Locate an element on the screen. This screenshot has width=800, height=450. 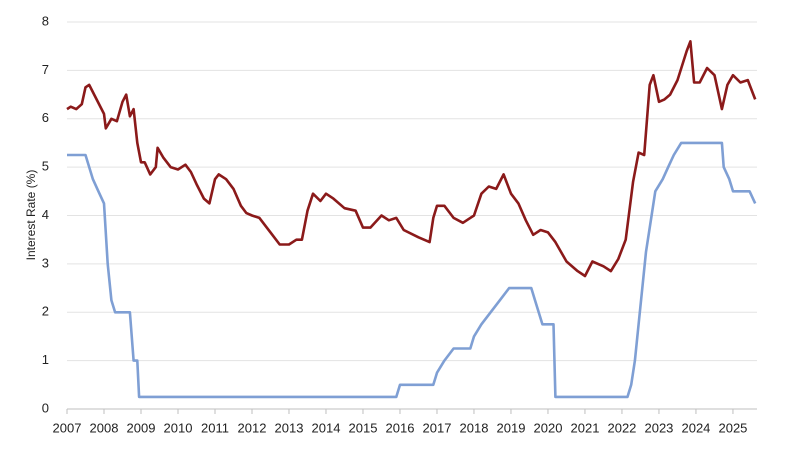
x-tick-label: 2008 is located at coordinates (104, 427).